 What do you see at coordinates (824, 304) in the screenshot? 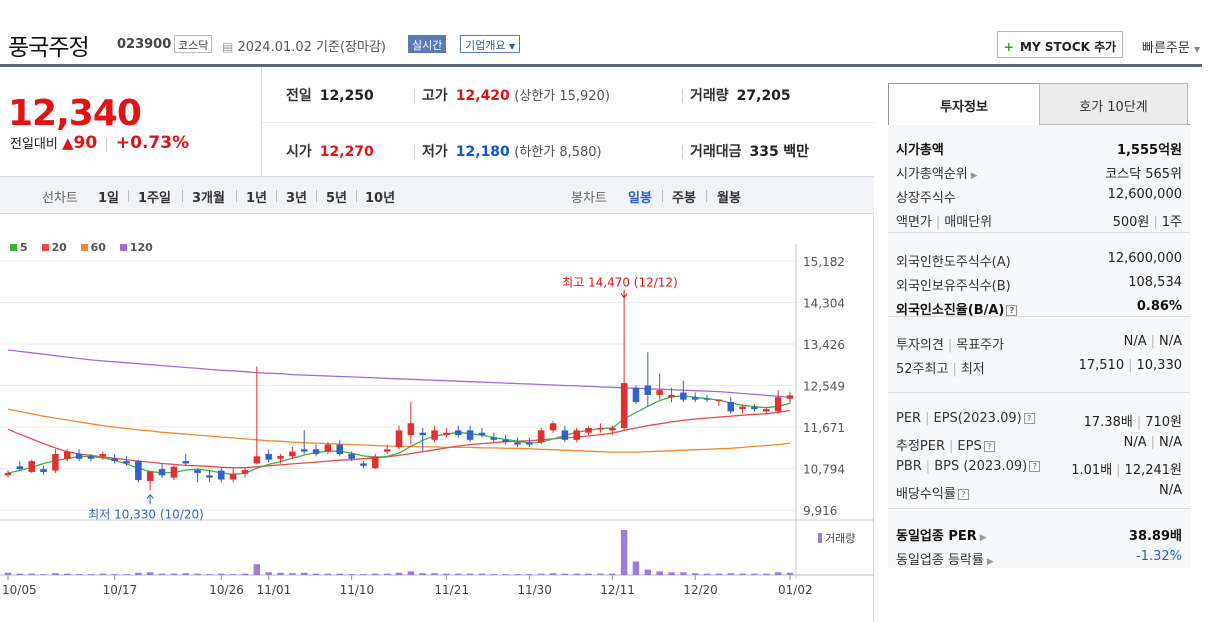
I see `y-tick-label: 14,304` at bounding box center [824, 304].